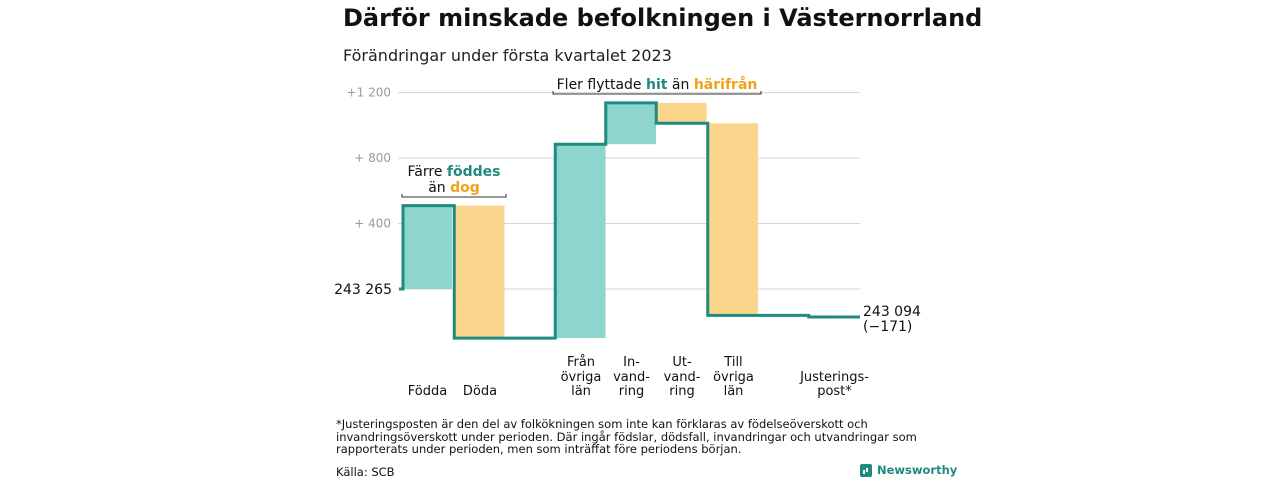  Describe the element at coordinates (363, 290) in the screenshot. I see `start-value-label: 243 265` at that location.